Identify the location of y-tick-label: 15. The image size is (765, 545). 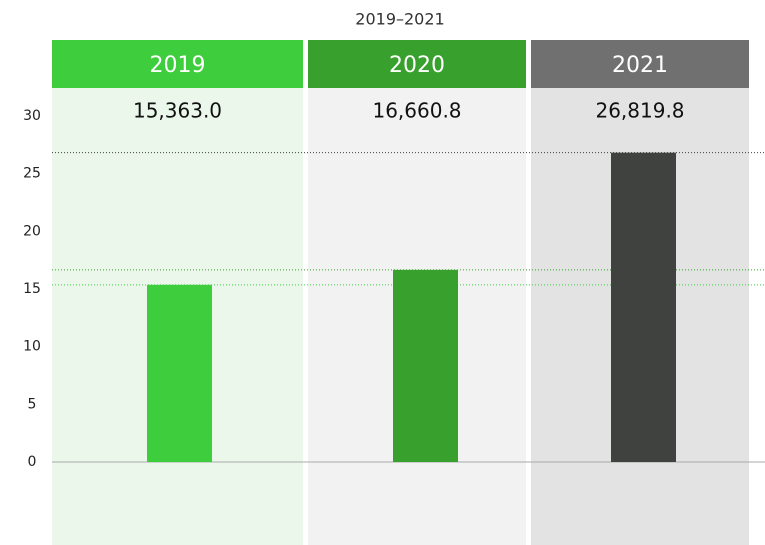
(32, 289).